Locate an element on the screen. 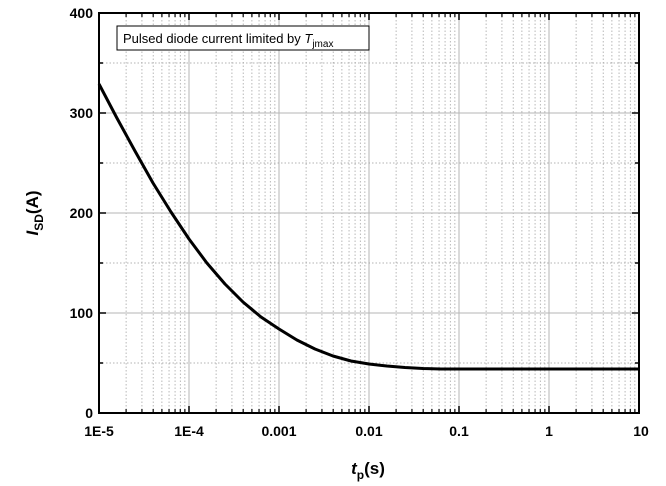  annotation-border is located at coordinates (243, 38).